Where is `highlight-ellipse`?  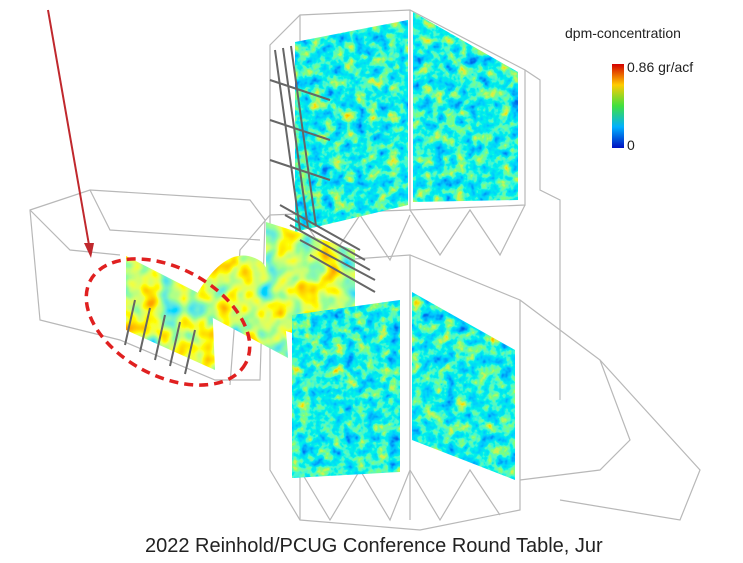
highlight-ellipse is located at coordinates (168, 322).